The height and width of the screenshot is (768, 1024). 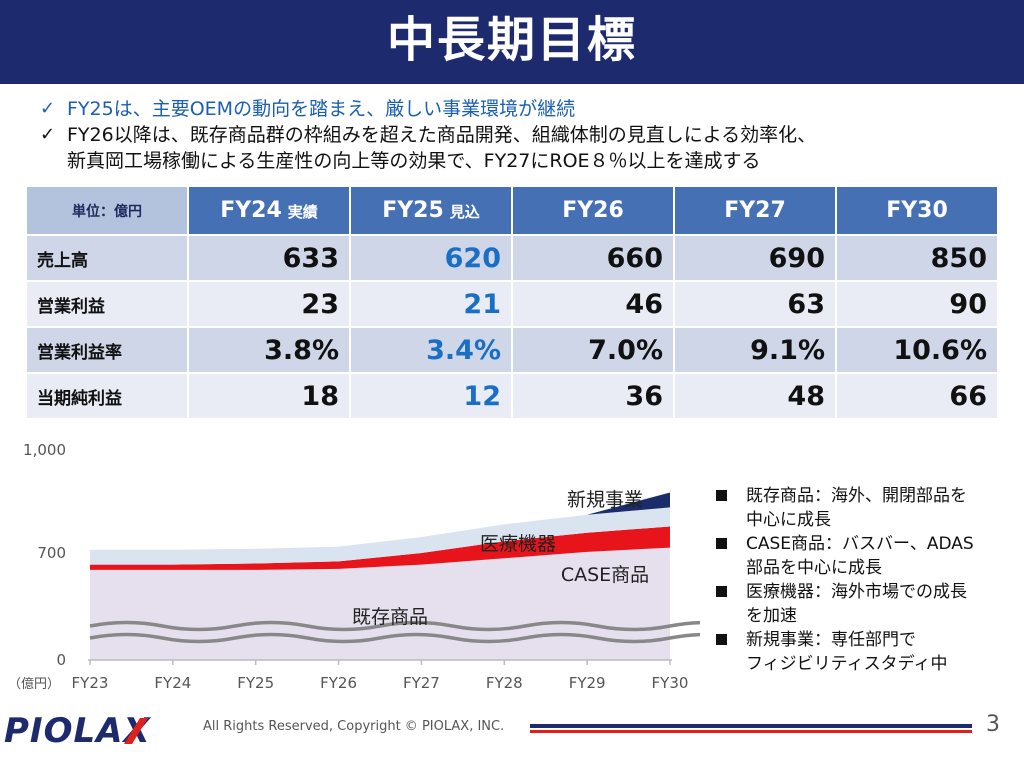 I want to click on unit-label: 単位：億円, so click(x=108, y=211).